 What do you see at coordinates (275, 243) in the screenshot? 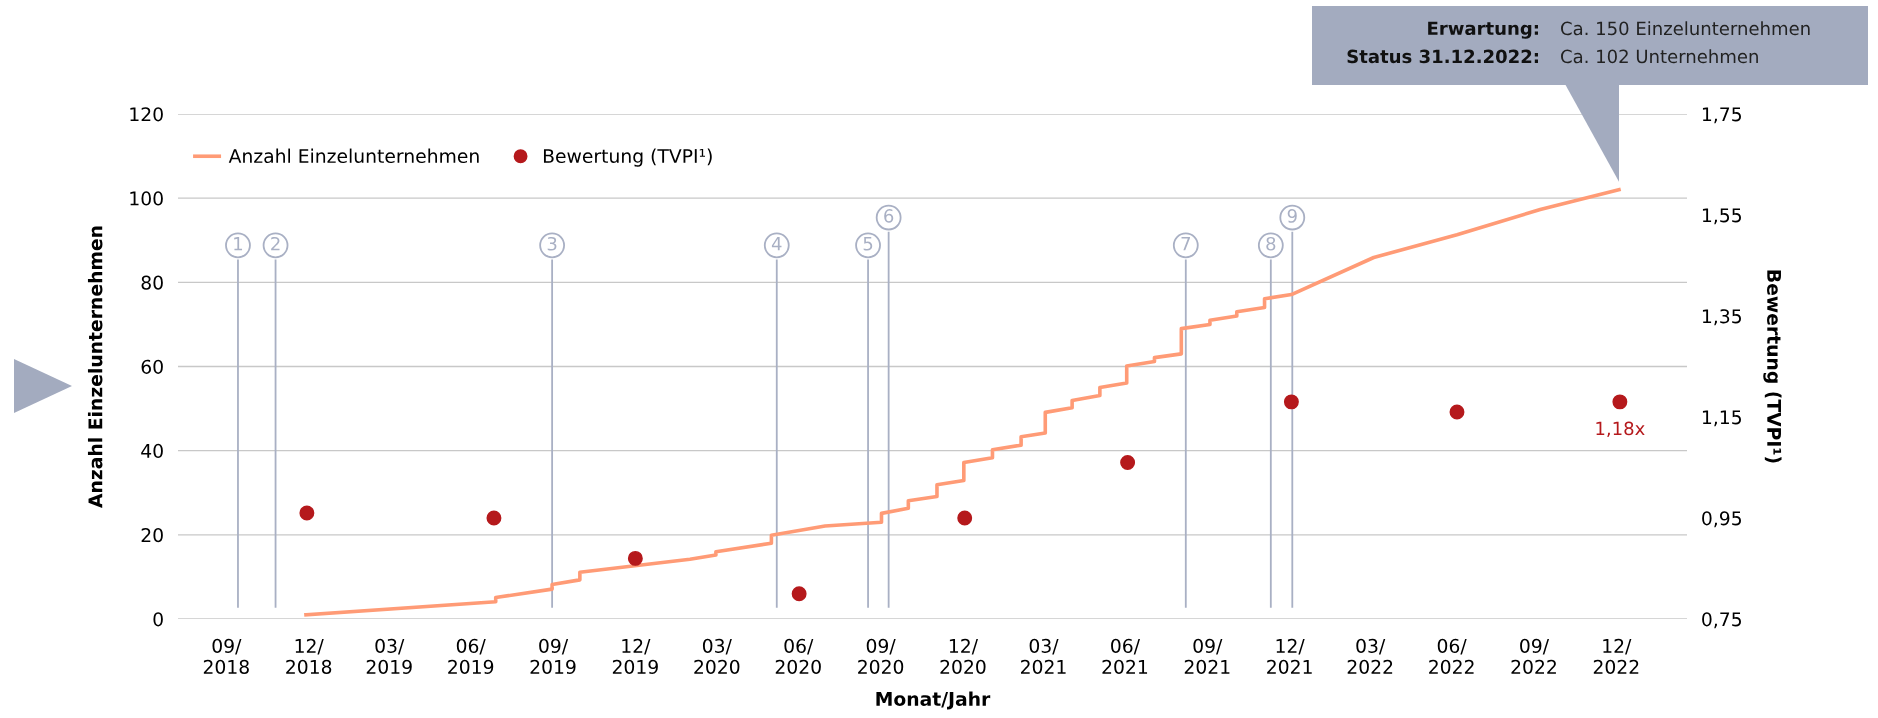
I see `ref-line-label: 2` at bounding box center [275, 243].